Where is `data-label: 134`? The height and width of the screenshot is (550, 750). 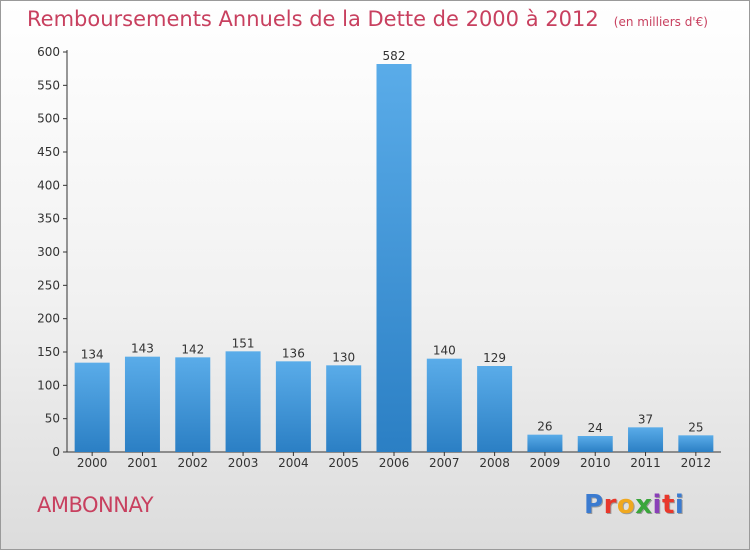 data-label: 134 is located at coordinates (92, 355).